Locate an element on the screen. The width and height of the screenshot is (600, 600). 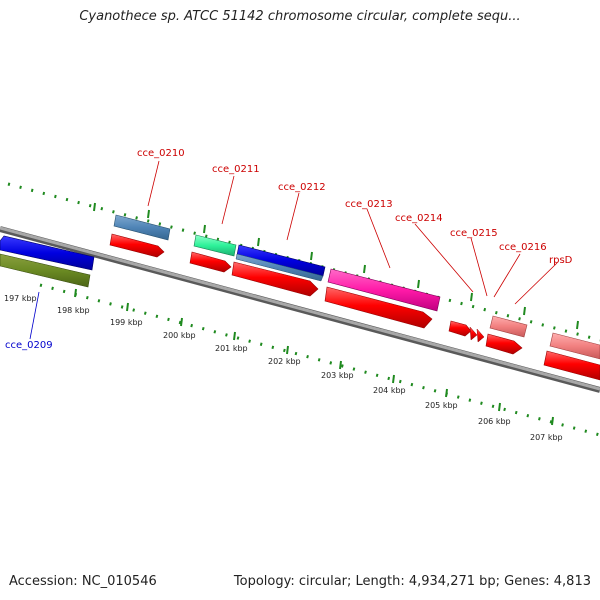
feature-rpsD-block is located at coordinates (574, 346).